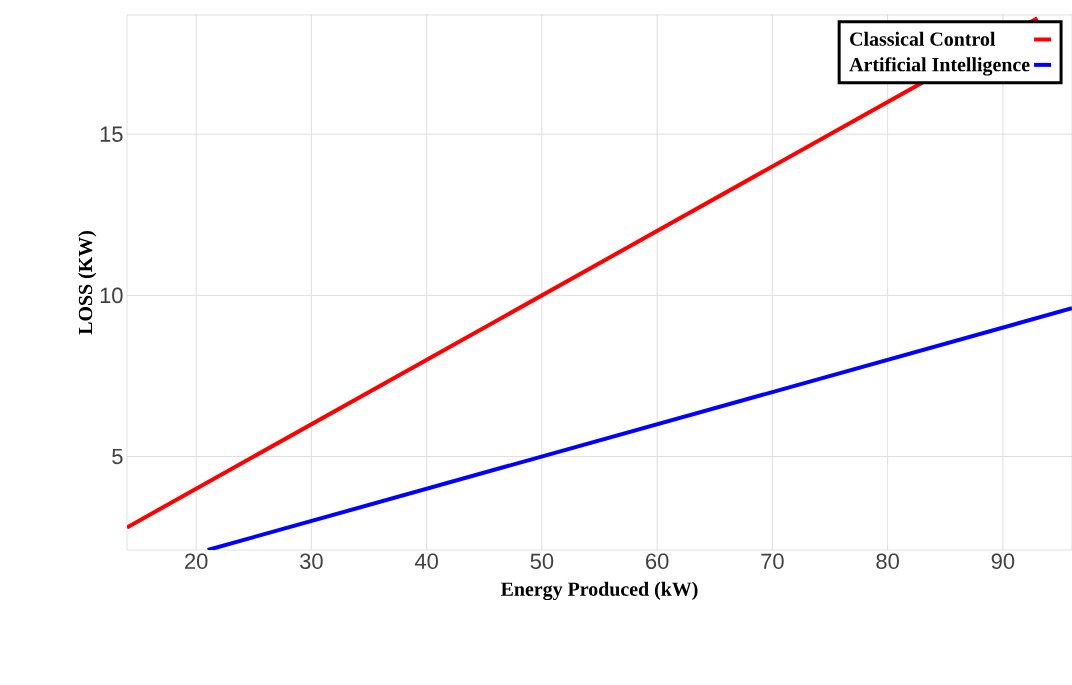 The image size is (1072, 685). Describe the element at coordinates (311, 561) in the screenshot. I see `x-tick-label: 30` at that location.